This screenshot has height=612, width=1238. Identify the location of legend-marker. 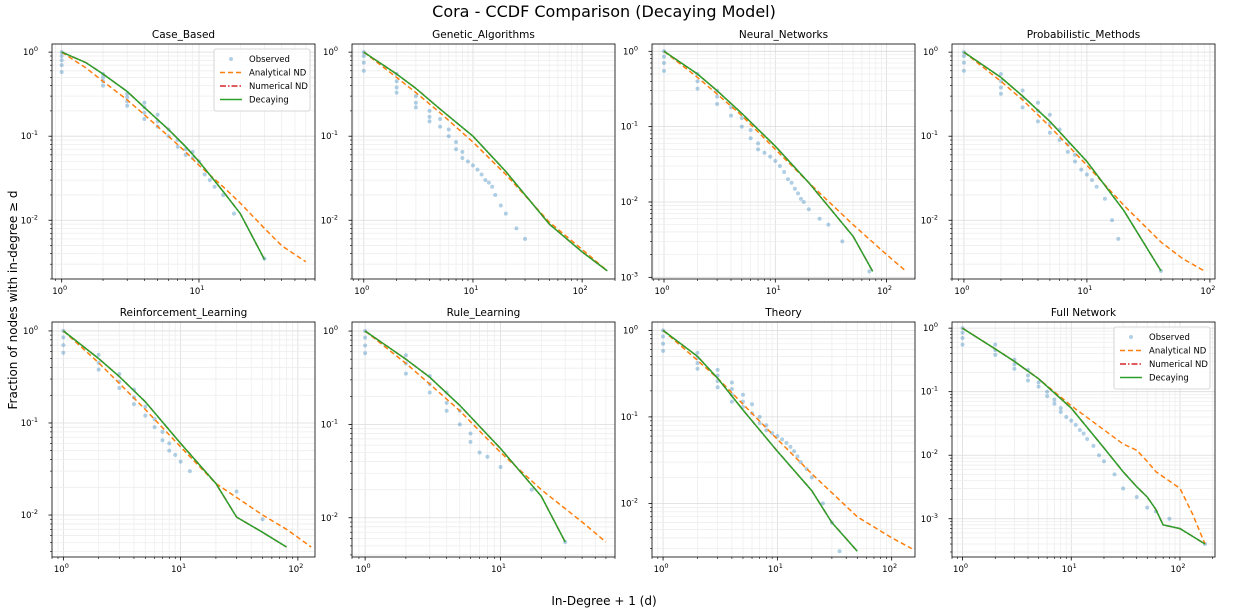
(1131, 337).